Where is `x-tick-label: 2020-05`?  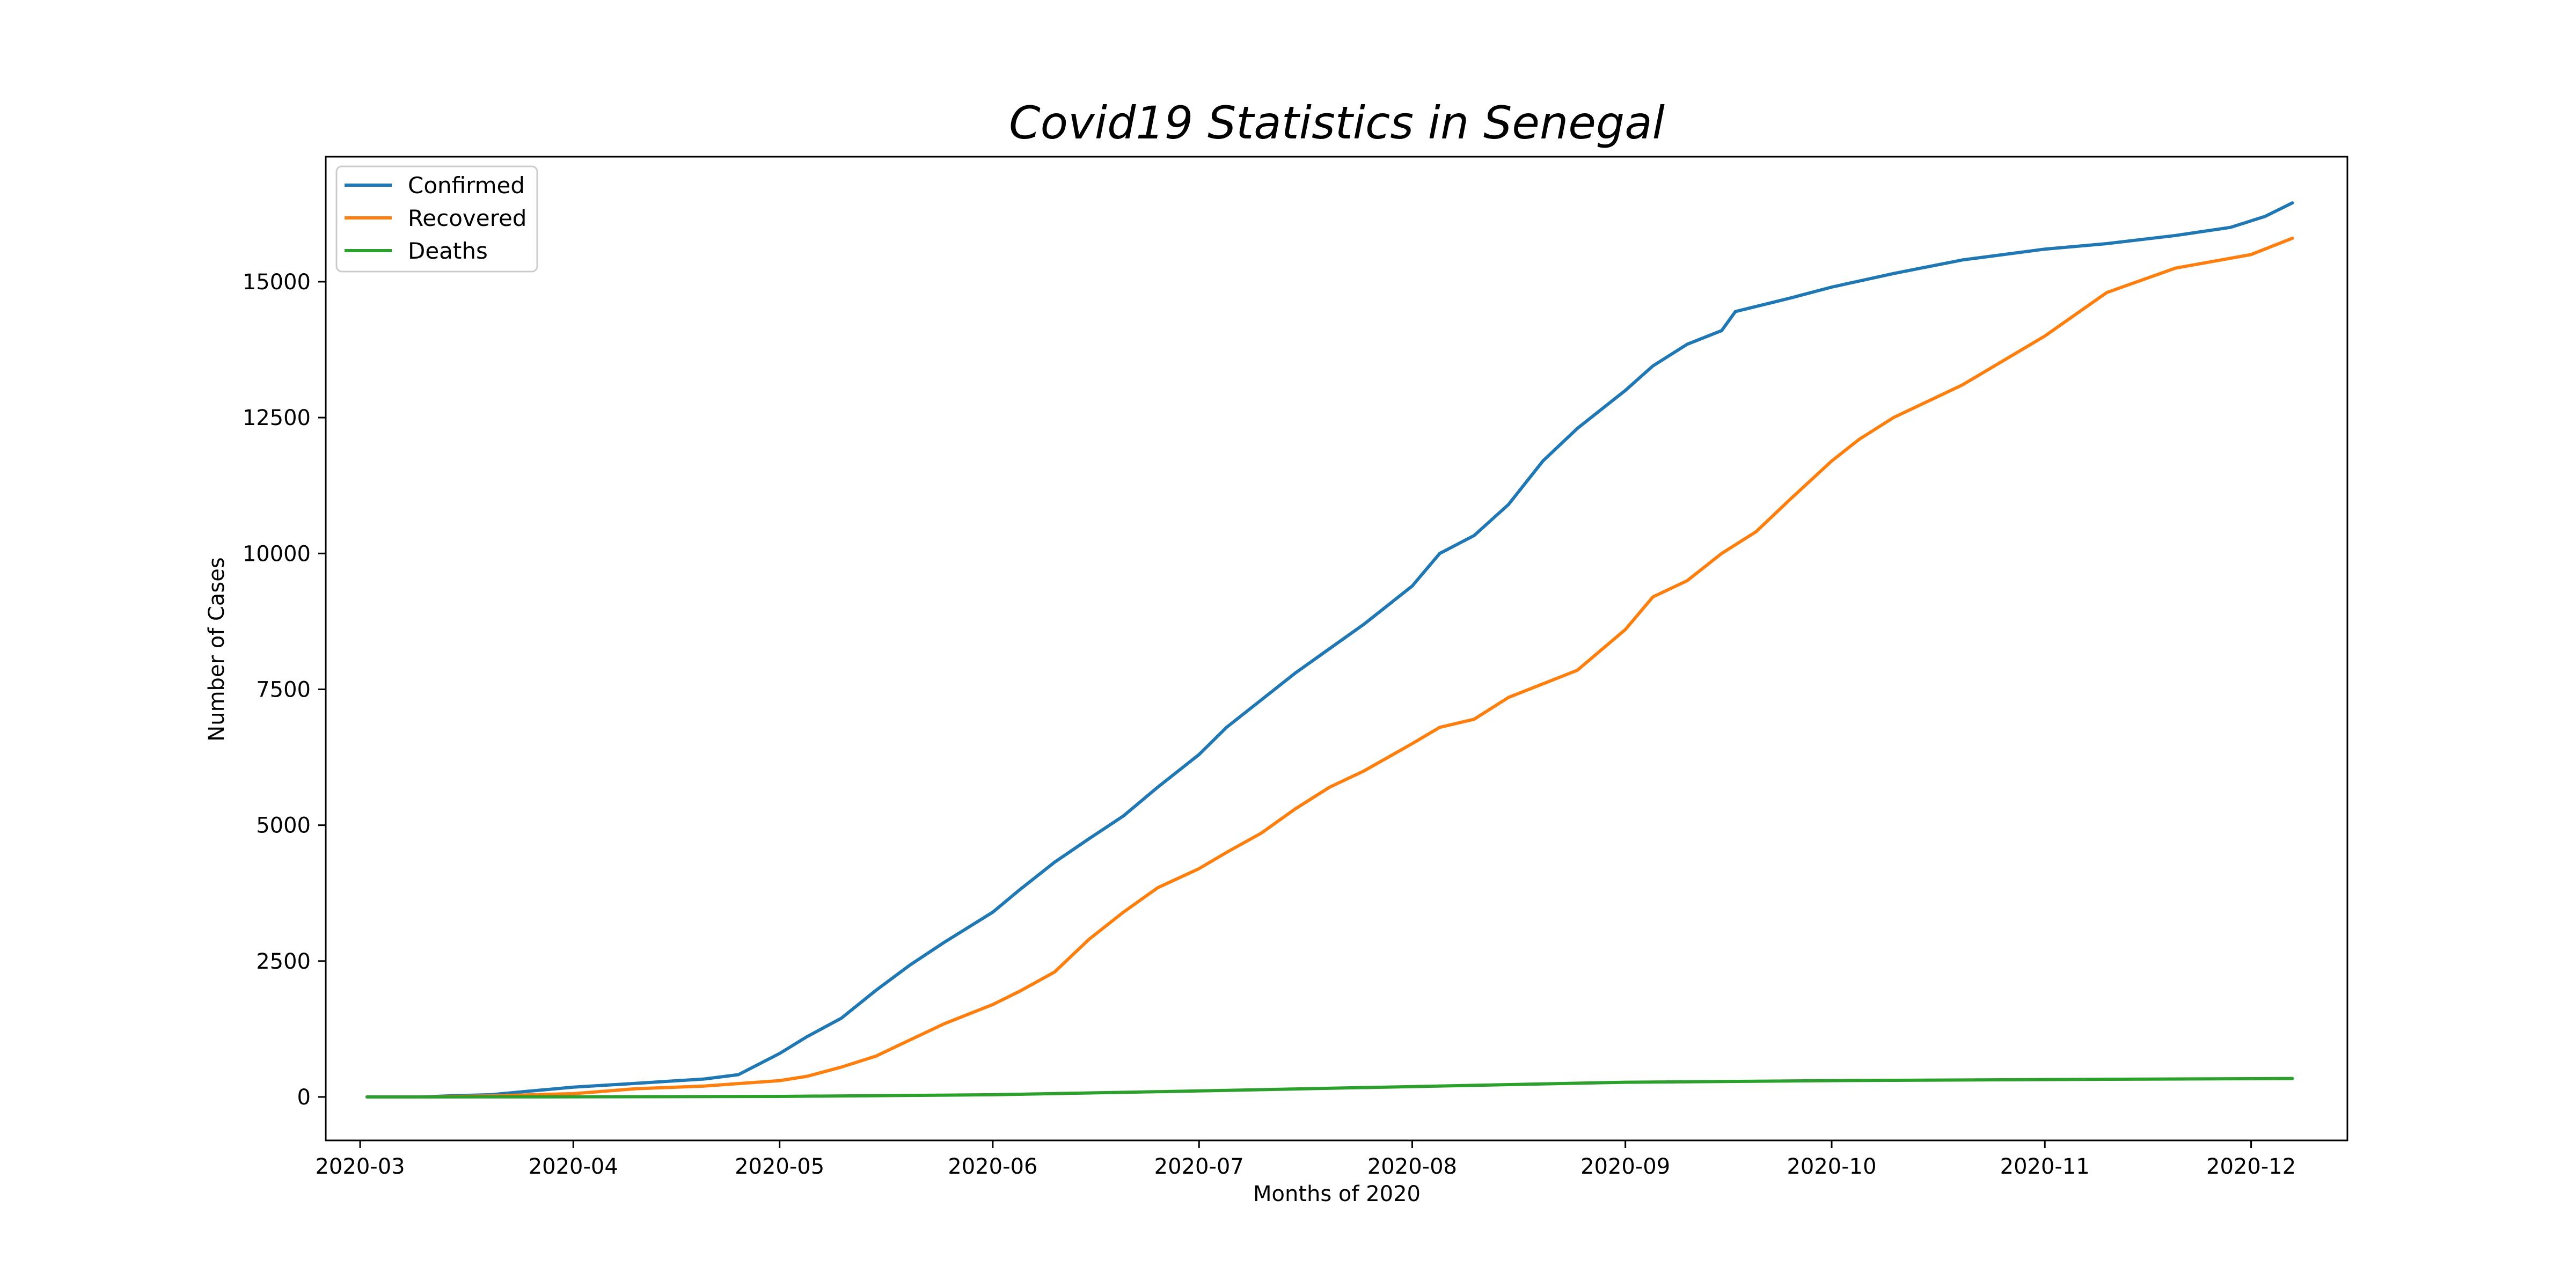
x-tick-label: 2020-05 is located at coordinates (779, 1166).